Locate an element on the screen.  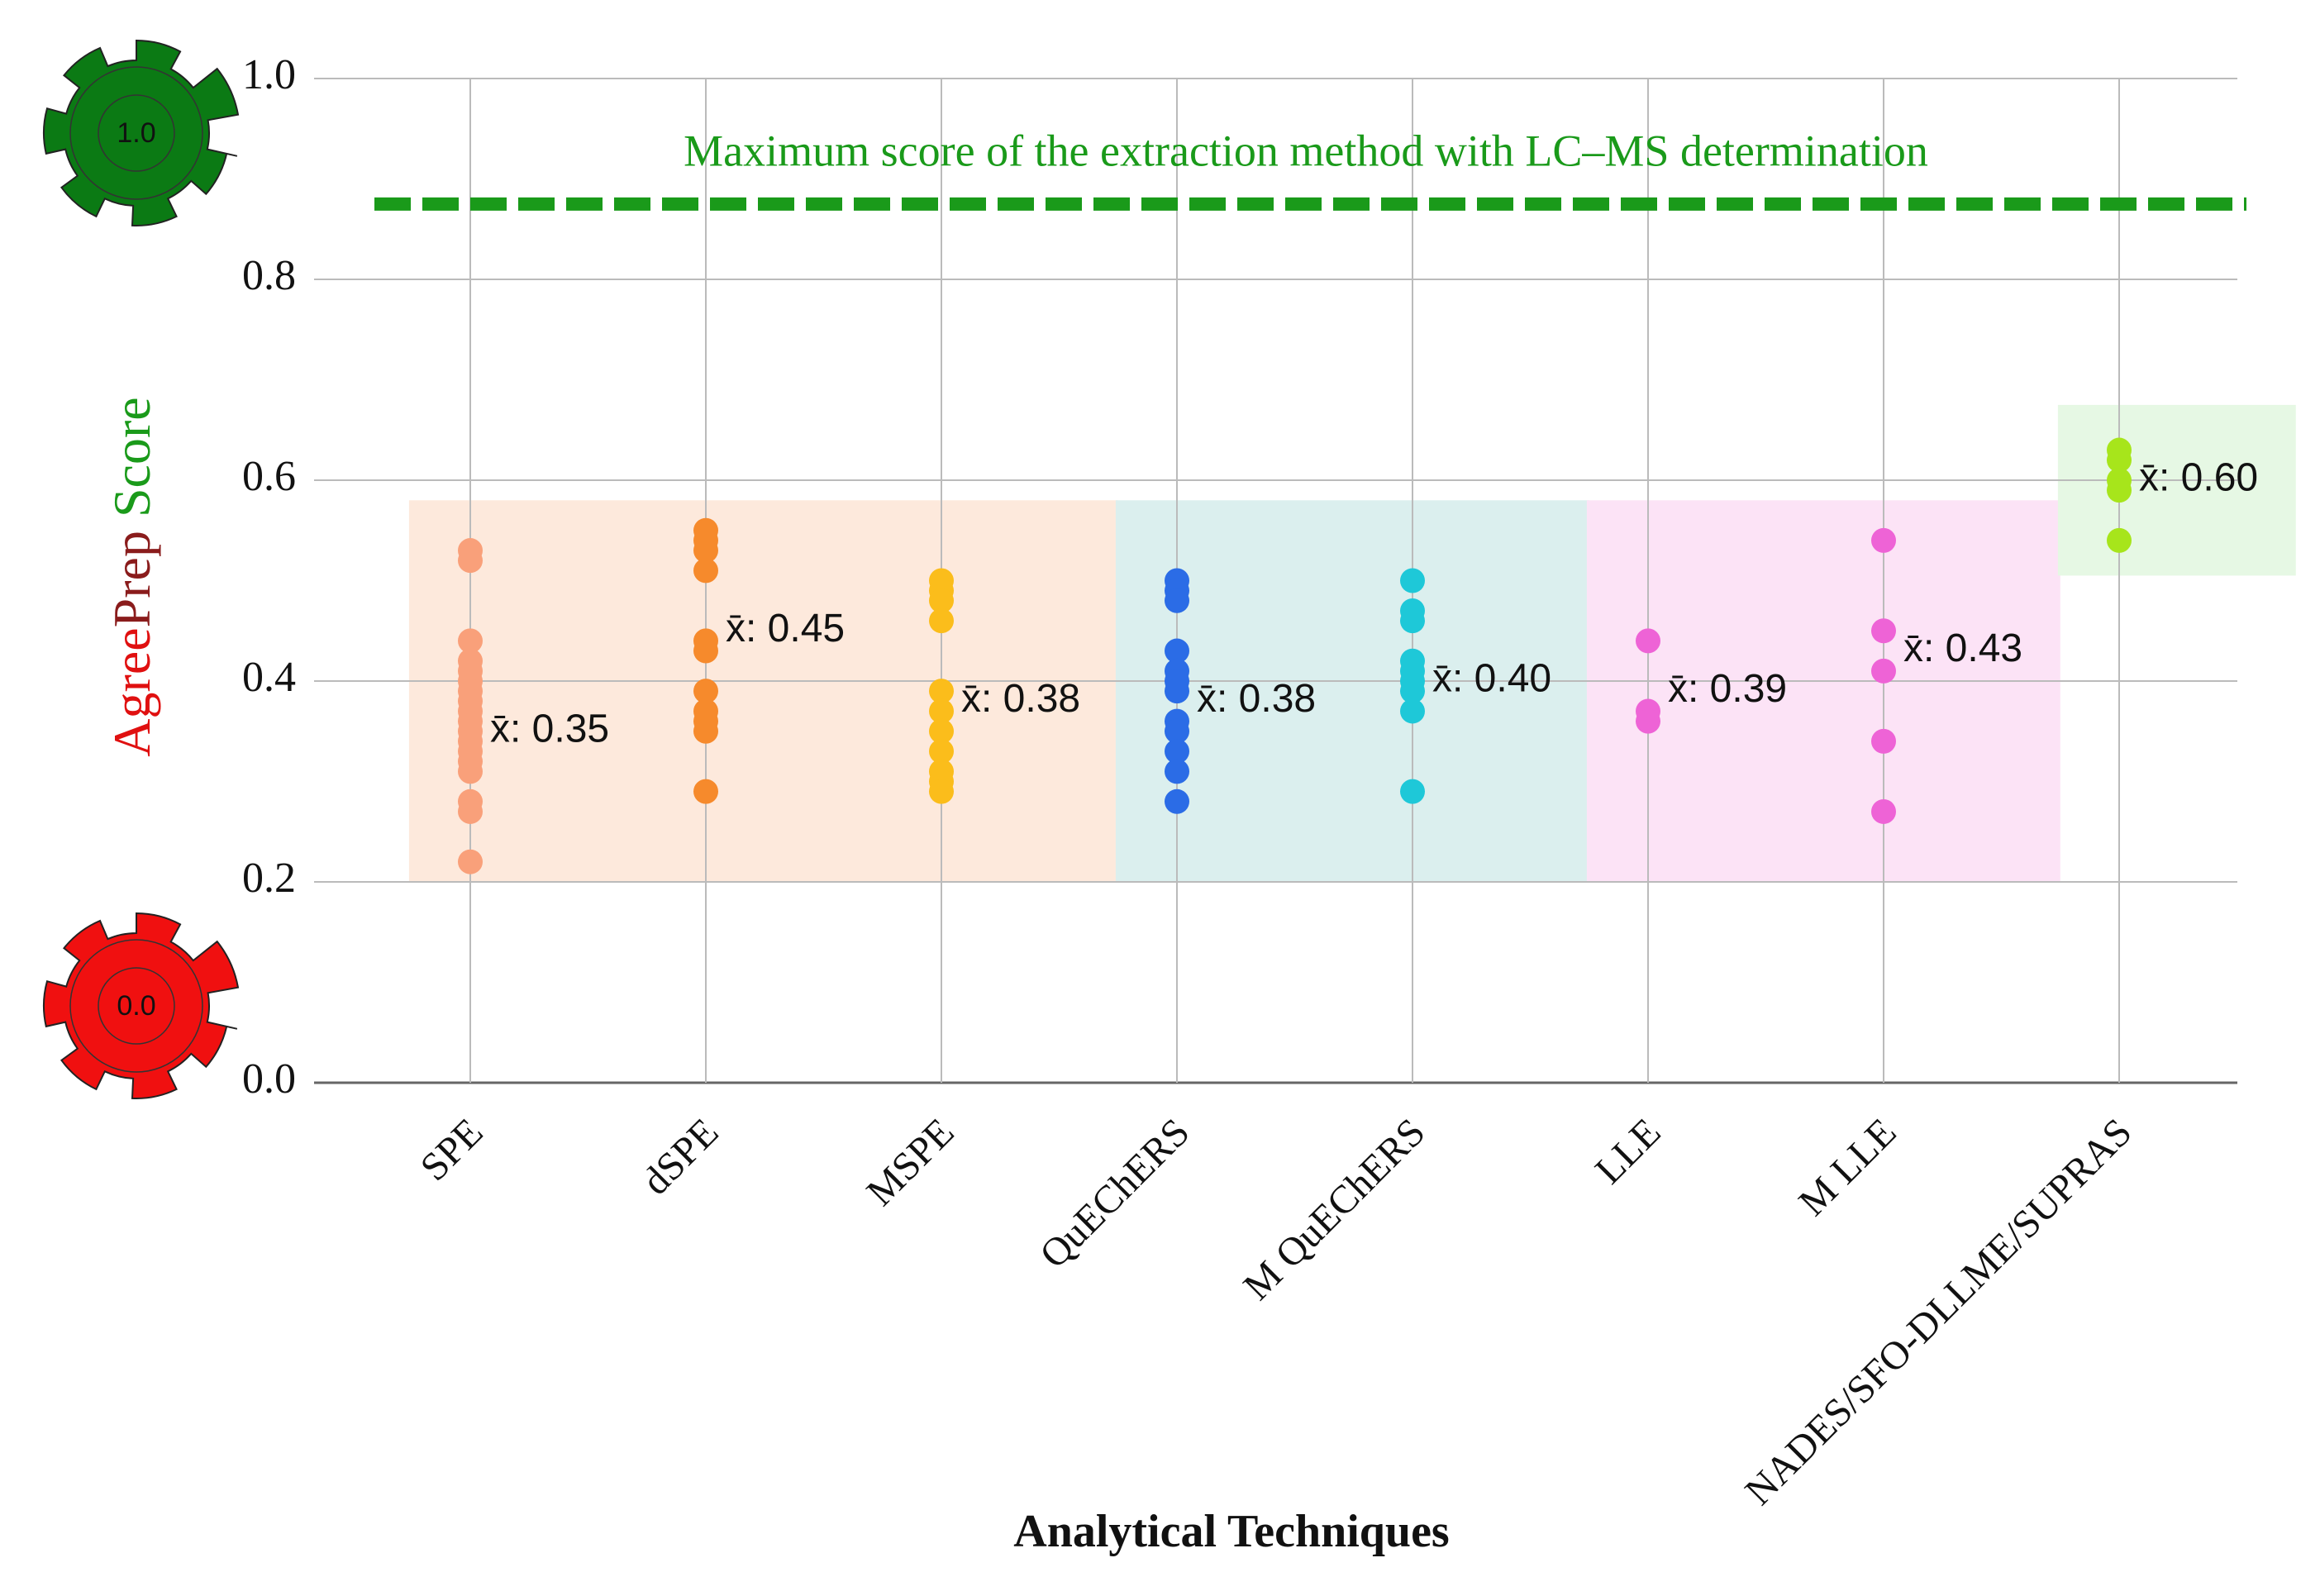
y-axis-title-part: Score is located at coordinates (131, 457).